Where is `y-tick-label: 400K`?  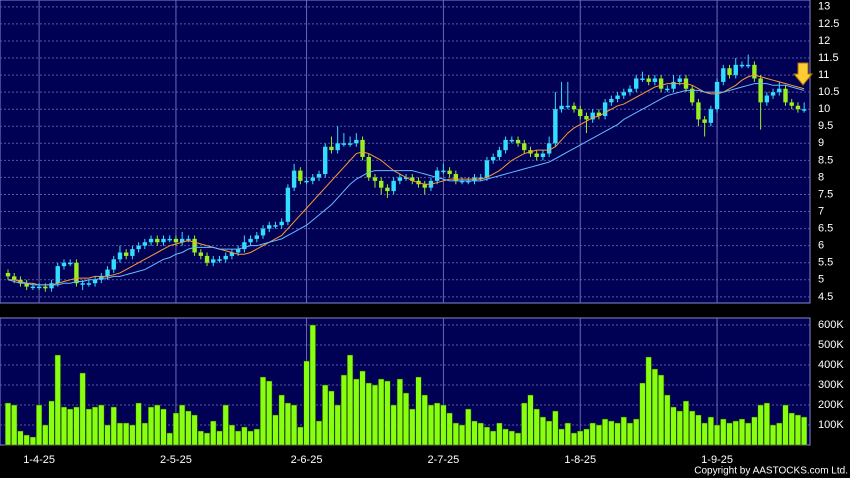 y-tick-label: 400K is located at coordinates (831, 365).